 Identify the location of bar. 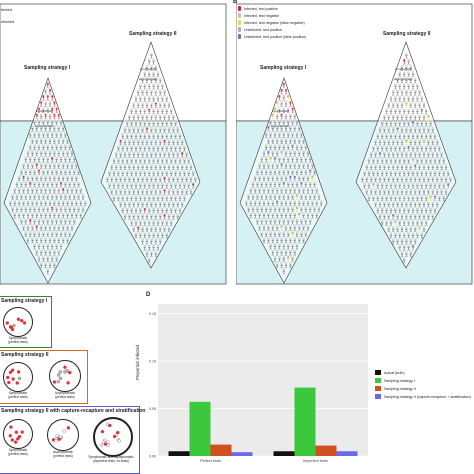
(221, 450).